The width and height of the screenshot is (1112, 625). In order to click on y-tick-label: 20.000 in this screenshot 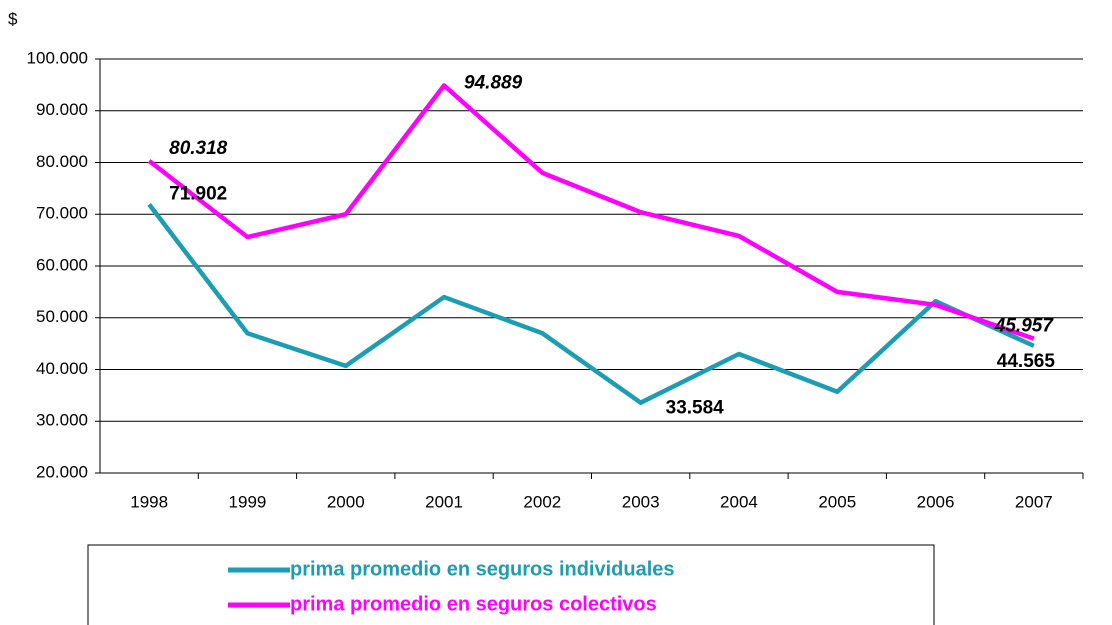, I will do `click(62, 471)`.